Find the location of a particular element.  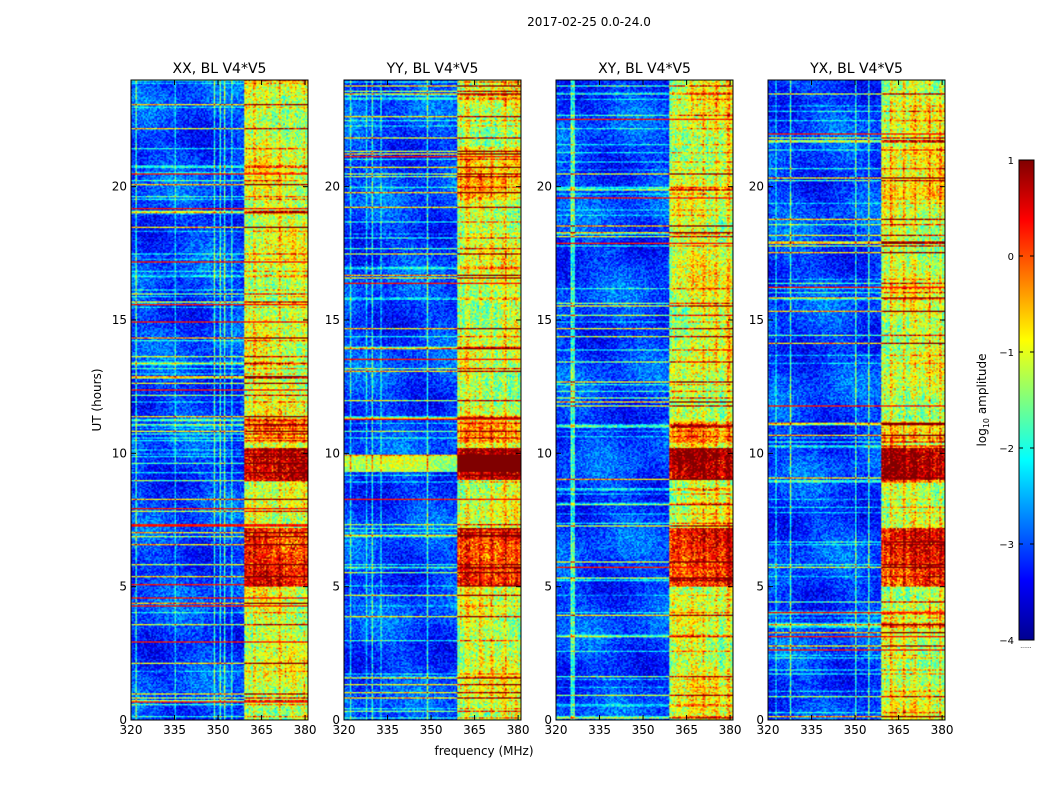

colorbar-label: log10 amplitude is located at coordinates (983, 400).